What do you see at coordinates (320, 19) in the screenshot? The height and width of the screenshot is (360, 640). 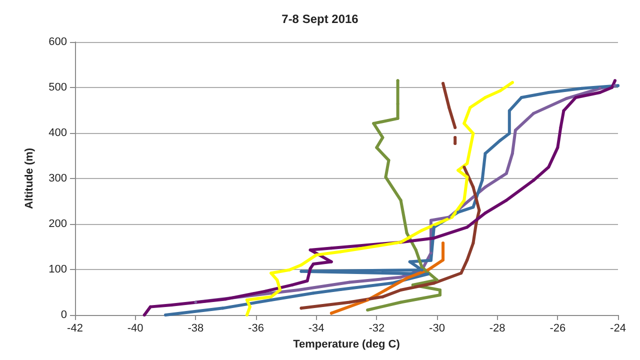 I see `chart-title: 7-8 Sept 2016` at bounding box center [320, 19].